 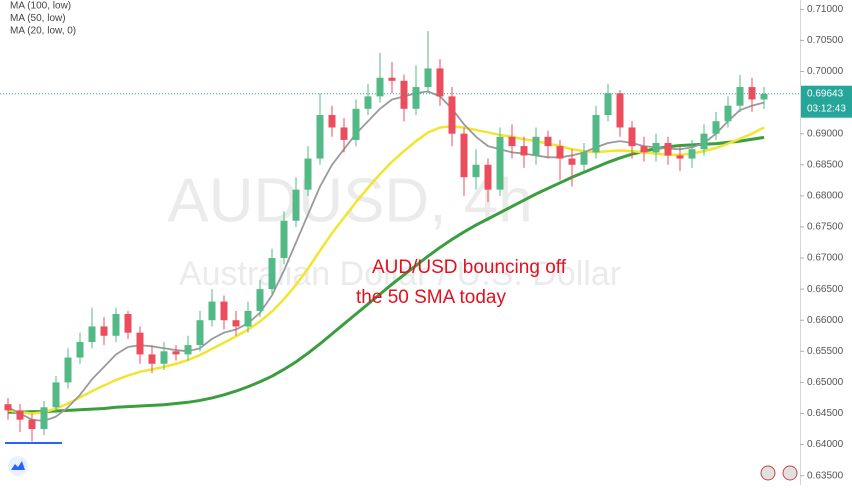 I want to click on y-tick-label: 0.69000, so click(x=825, y=133).